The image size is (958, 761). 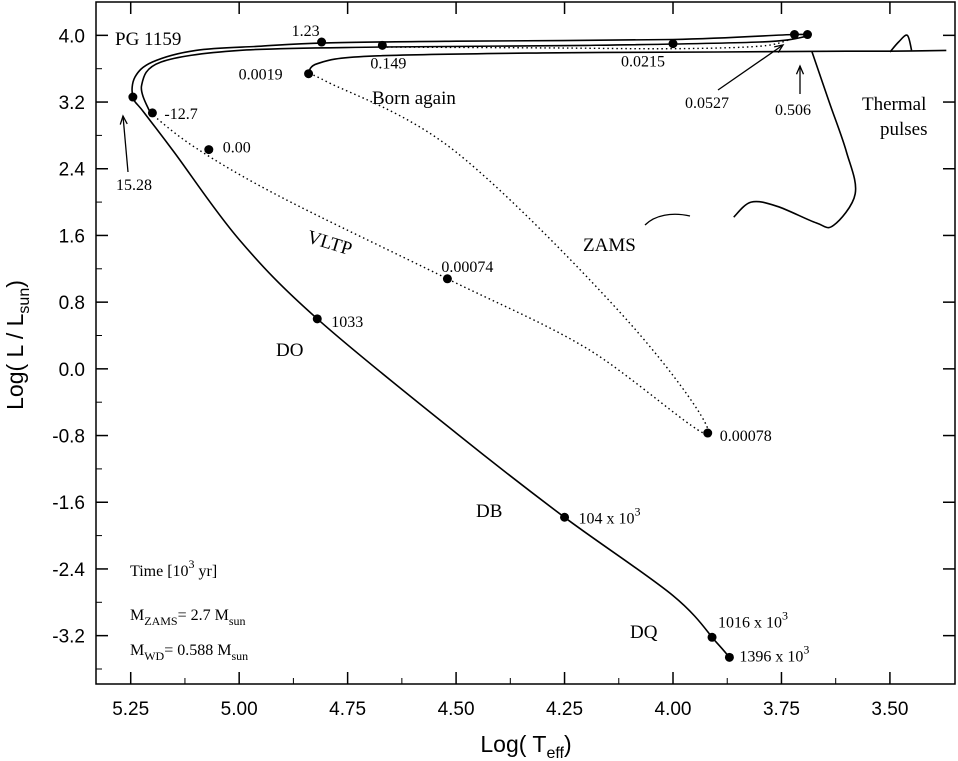 I want to click on marker-label: 104 x 103, so click(x=610, y=515).